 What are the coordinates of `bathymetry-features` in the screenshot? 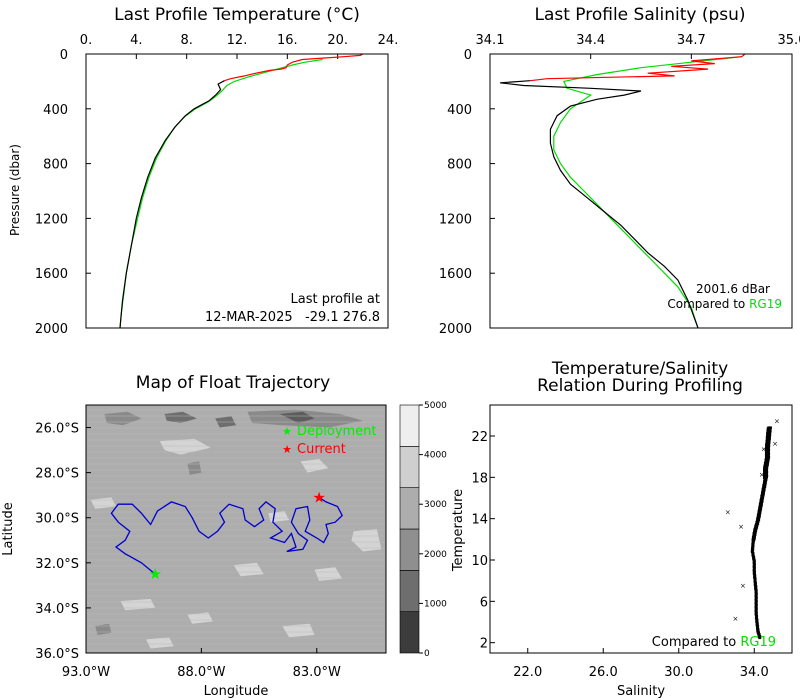 It's located at (236, 530).